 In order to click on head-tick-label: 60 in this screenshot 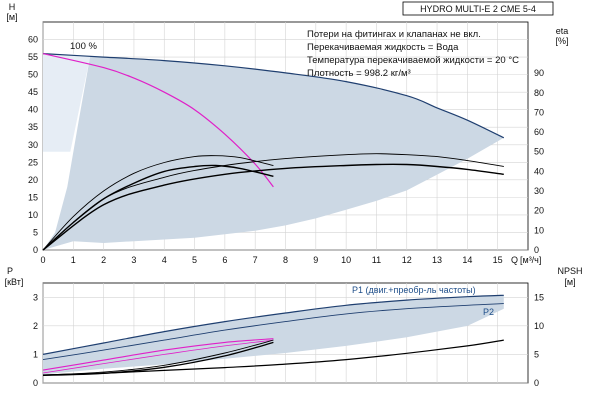, I will do `click(33, 40)`.